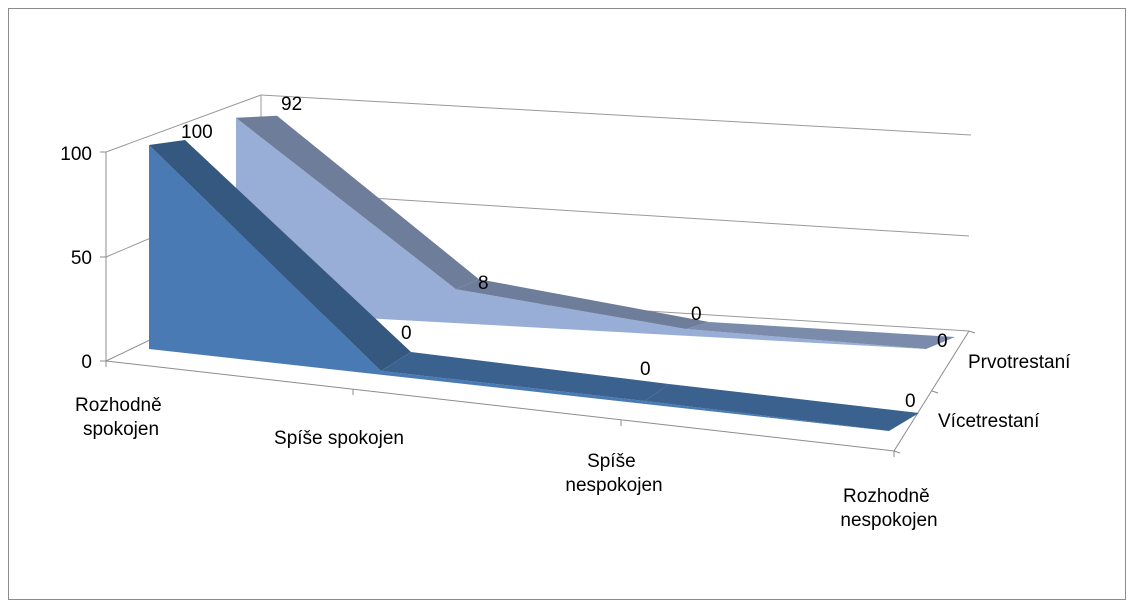 The height and width of the screenshot is (607, 1134). What do you see at coordinates (406, 333) in the screenshot?
I see `data-label-vicetrestani-1: 0` at bounding box center [406, 333].